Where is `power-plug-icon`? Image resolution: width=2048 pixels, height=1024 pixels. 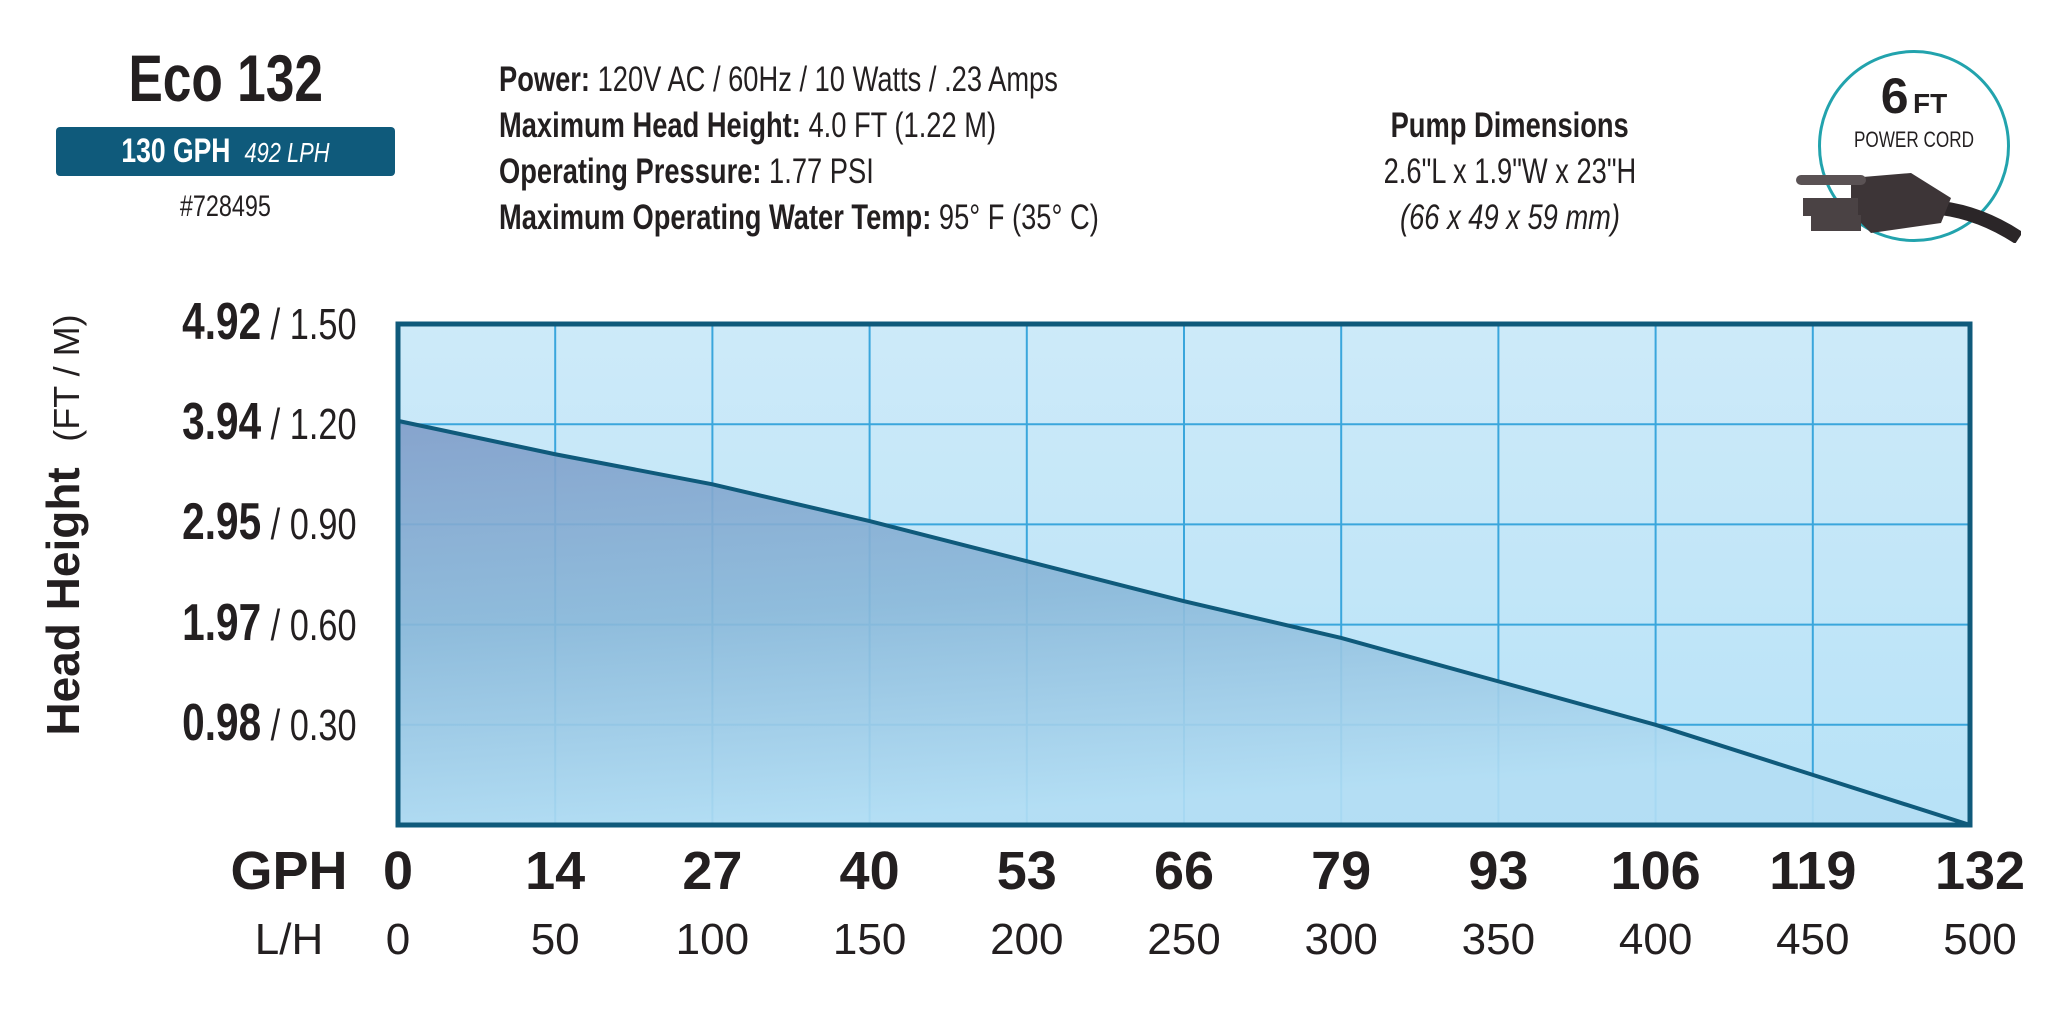
power-plug-icon is located at coordinates (1908, 208).